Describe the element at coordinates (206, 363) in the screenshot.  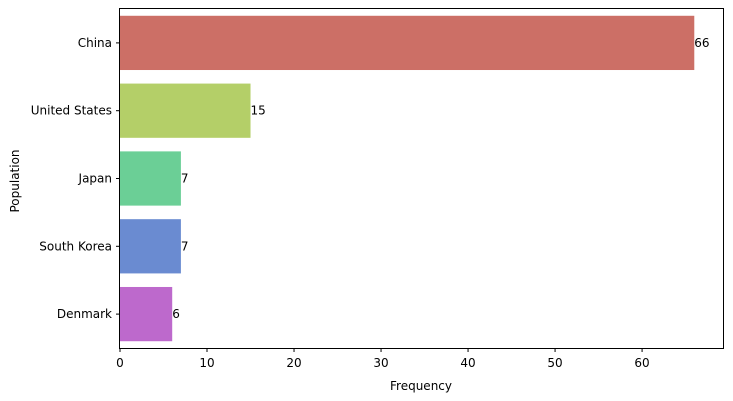
I see `x-tick-label: 10` at that location.